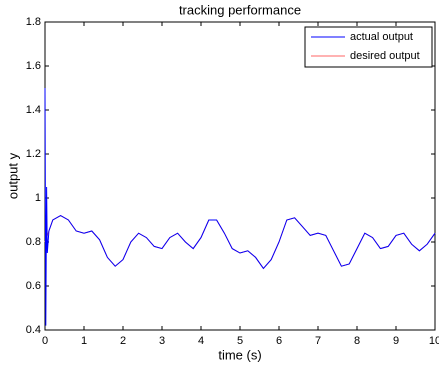  I want to click on x-axis-label: time (s), so click(239, 354).